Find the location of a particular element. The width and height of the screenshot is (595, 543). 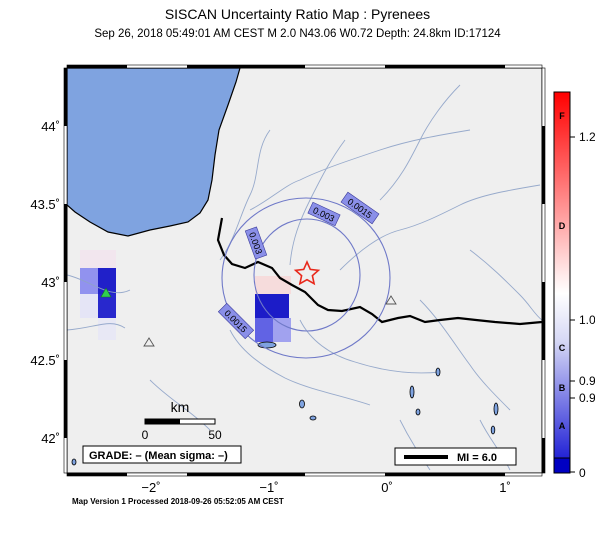

scale-unit: km is located at coordinates (180, 407).